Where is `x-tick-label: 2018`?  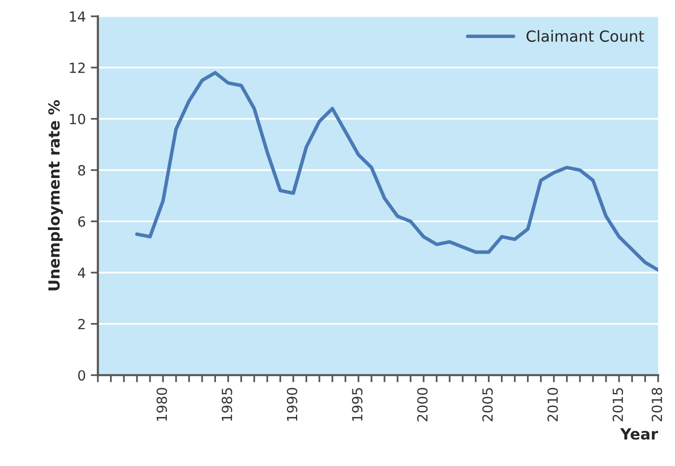 x-tick-label: 2018 is located at coordinates (657, 405).